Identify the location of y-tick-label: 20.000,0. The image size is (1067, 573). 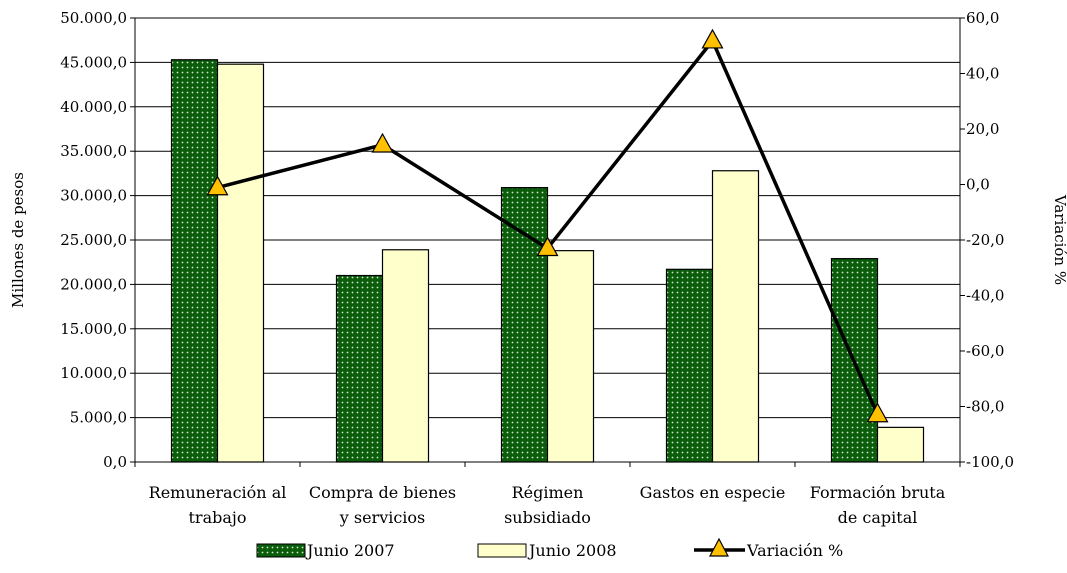
(93, 284).